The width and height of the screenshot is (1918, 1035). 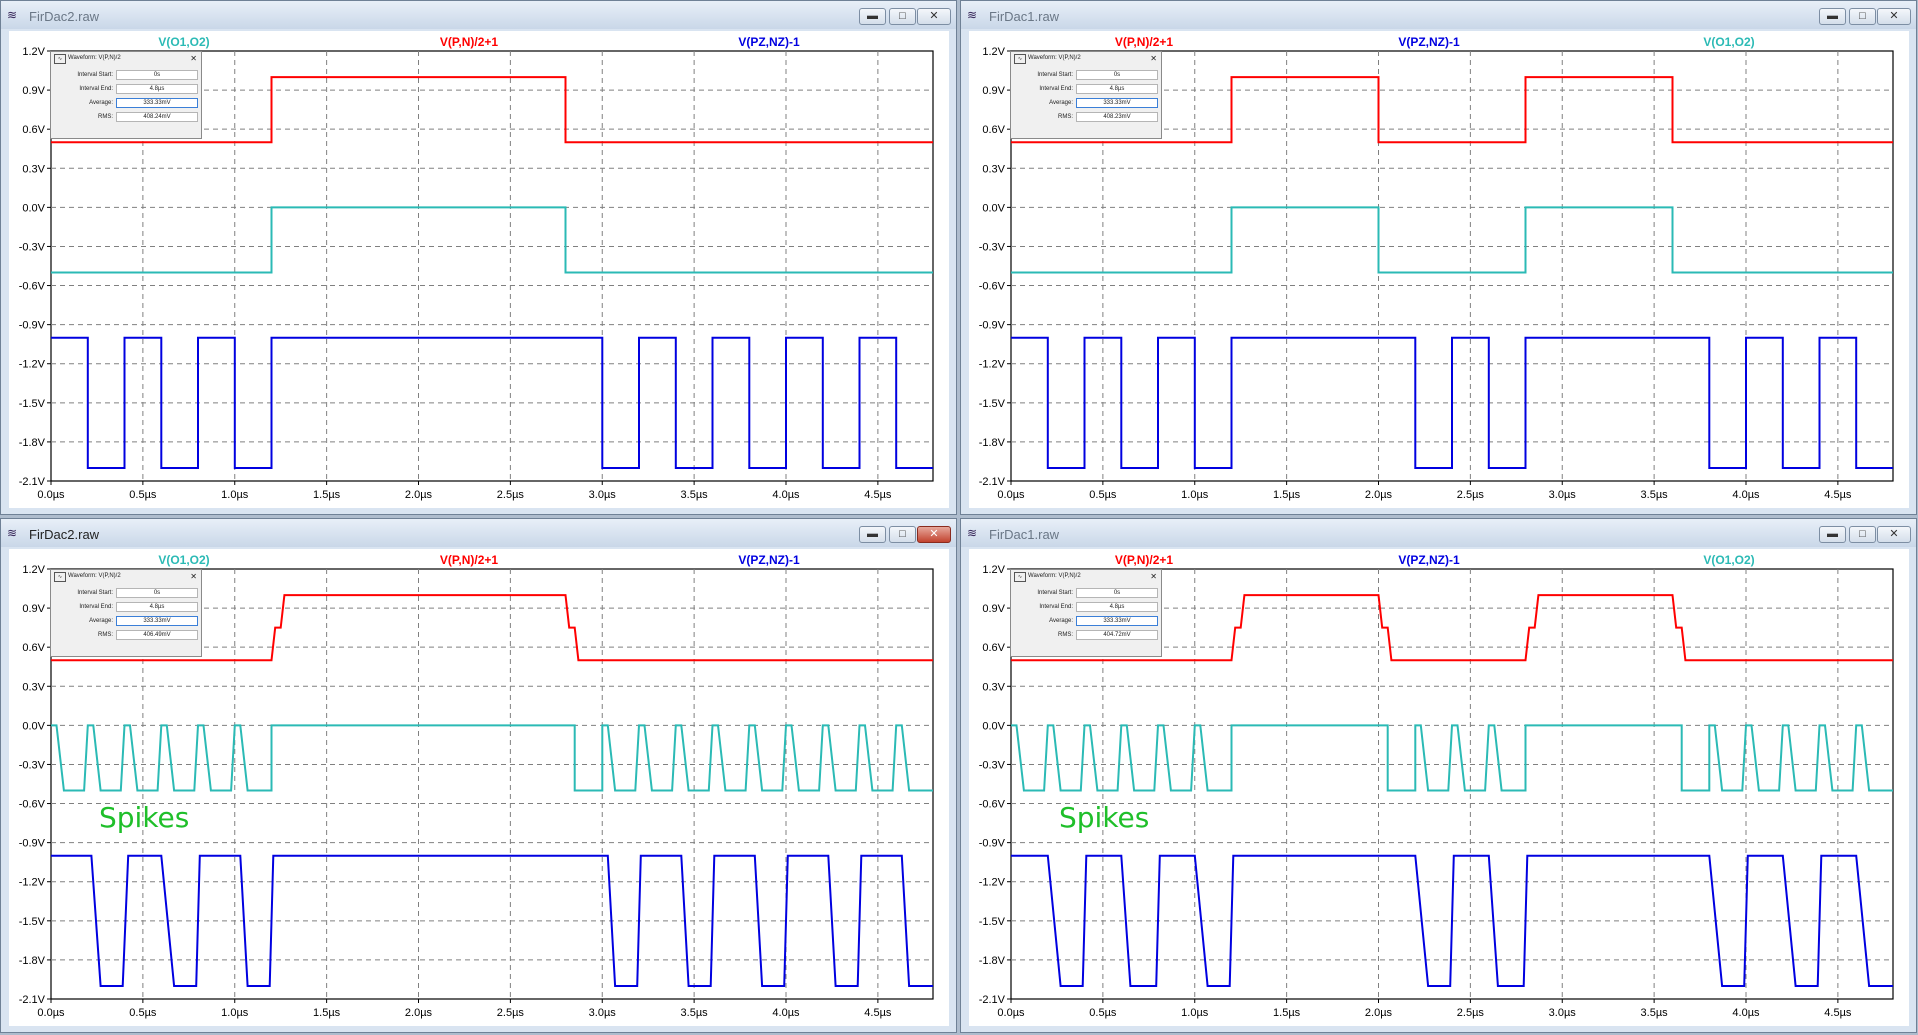 What do you see at coordinates (33, 208) in the screenshot?
I see `y-tick-label: 0.0V` at bounding box center [33, 208].